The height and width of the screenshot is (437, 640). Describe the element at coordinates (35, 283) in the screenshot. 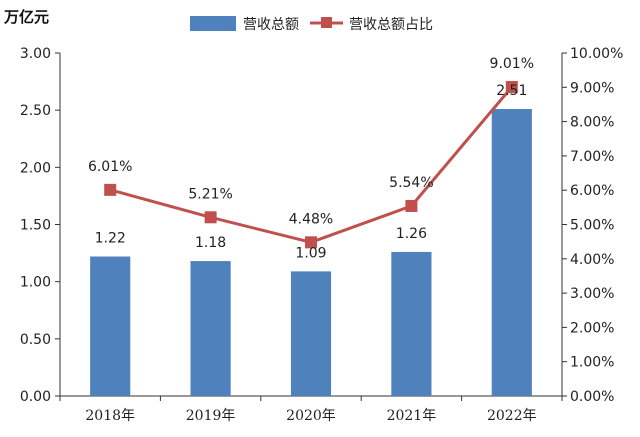

I see `y-tick-label-left: 1.00` at that location.